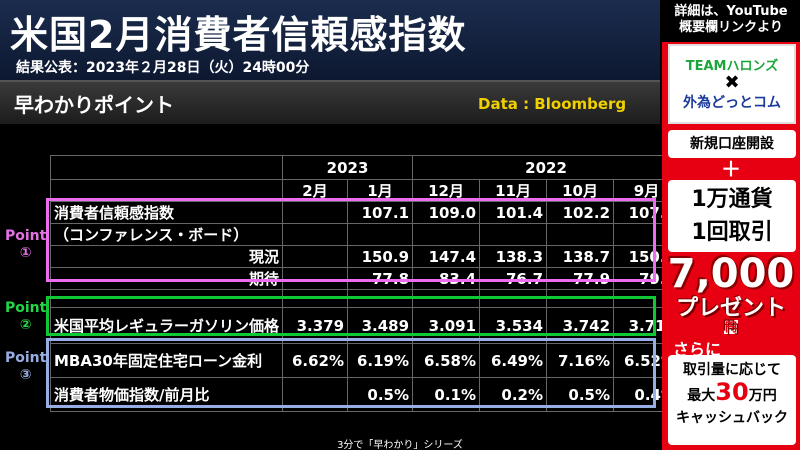 This screenshot has width=800, height=450. Describe the element at coordinates (732, 370) in the screenshot. I see `ad-cb-line1: 取引量に応じて` at that location.